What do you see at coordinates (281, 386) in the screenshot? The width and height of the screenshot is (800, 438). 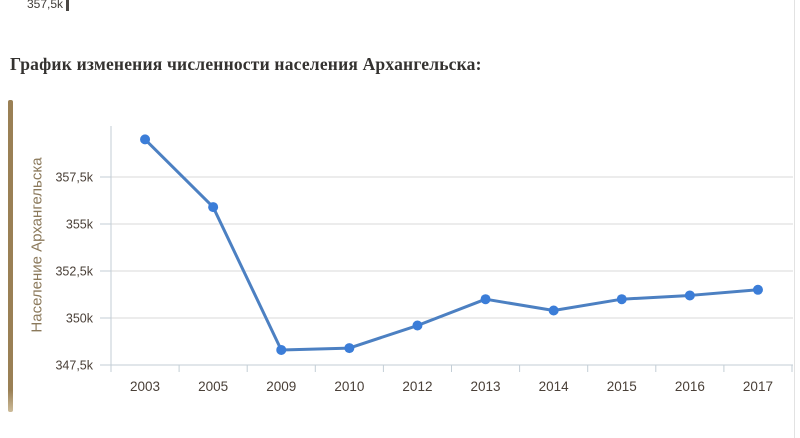 I see `x-tick-label: 2009` at bounding box center [281, 386].